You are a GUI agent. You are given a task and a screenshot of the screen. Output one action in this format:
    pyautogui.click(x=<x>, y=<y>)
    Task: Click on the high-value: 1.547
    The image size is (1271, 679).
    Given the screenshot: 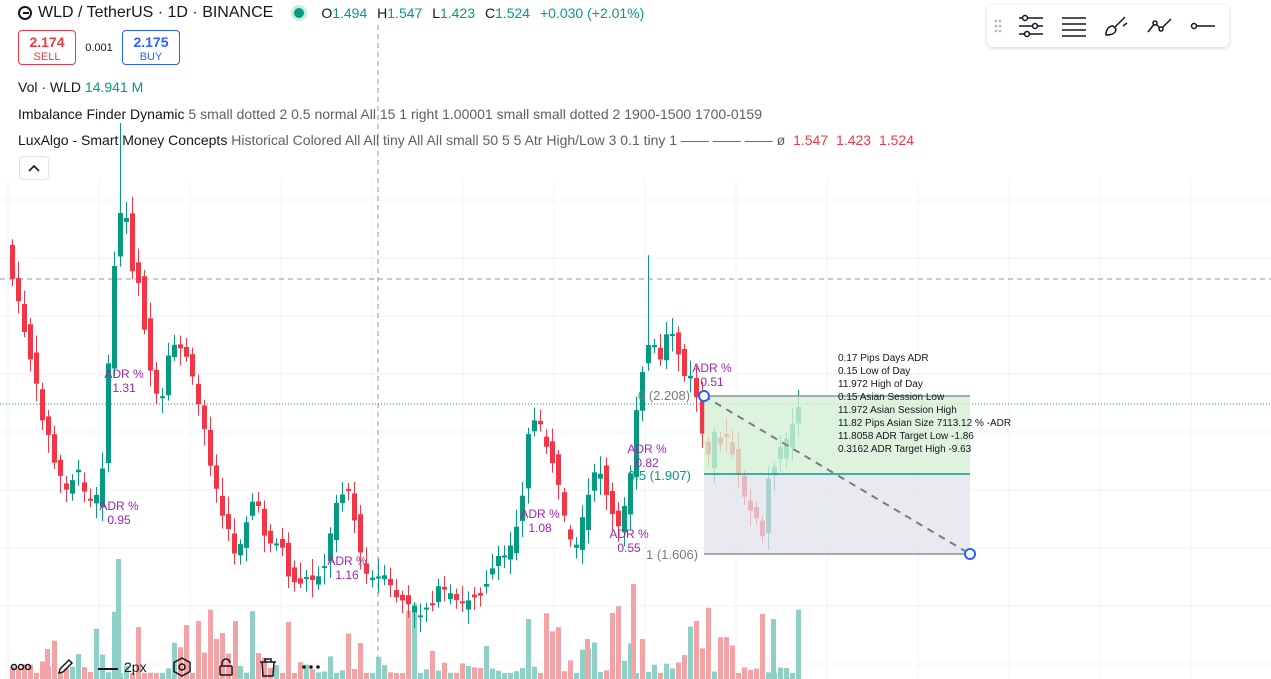 What is the action you would take?
    pyautogui.click(x=405, y=13)
    